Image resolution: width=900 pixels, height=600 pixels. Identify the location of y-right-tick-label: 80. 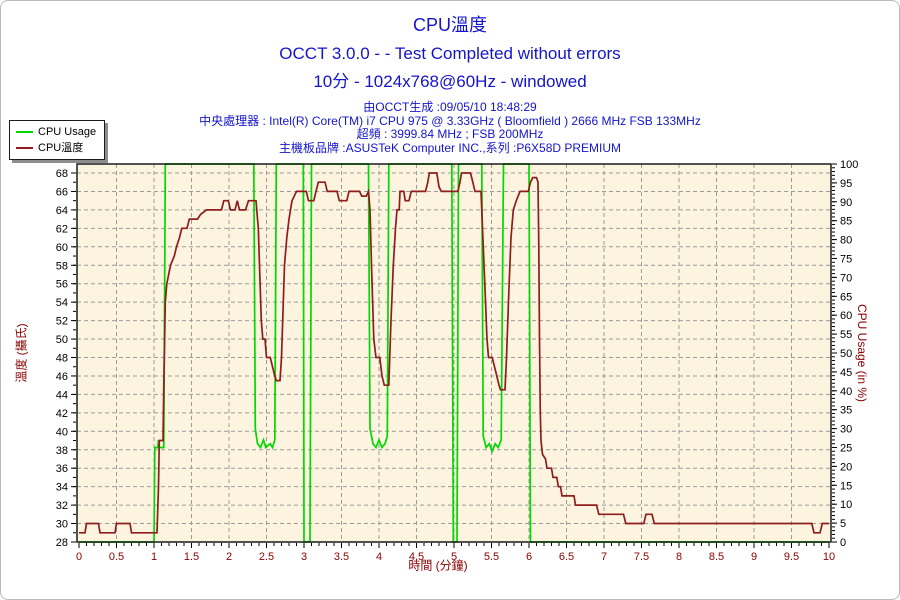
(846, 241).